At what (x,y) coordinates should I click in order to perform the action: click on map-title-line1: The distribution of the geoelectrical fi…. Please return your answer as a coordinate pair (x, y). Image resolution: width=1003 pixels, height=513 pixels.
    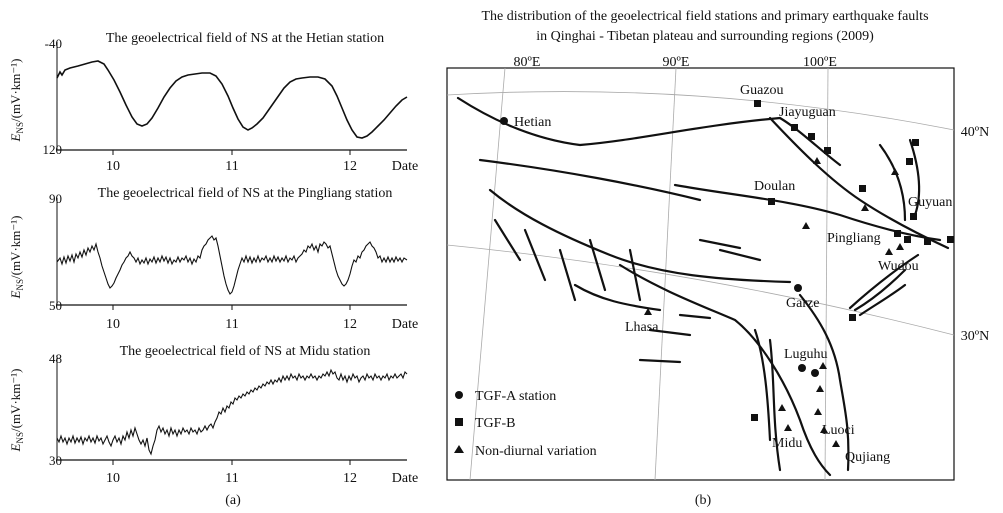
    Looking at the image, I should click on (704, 16).